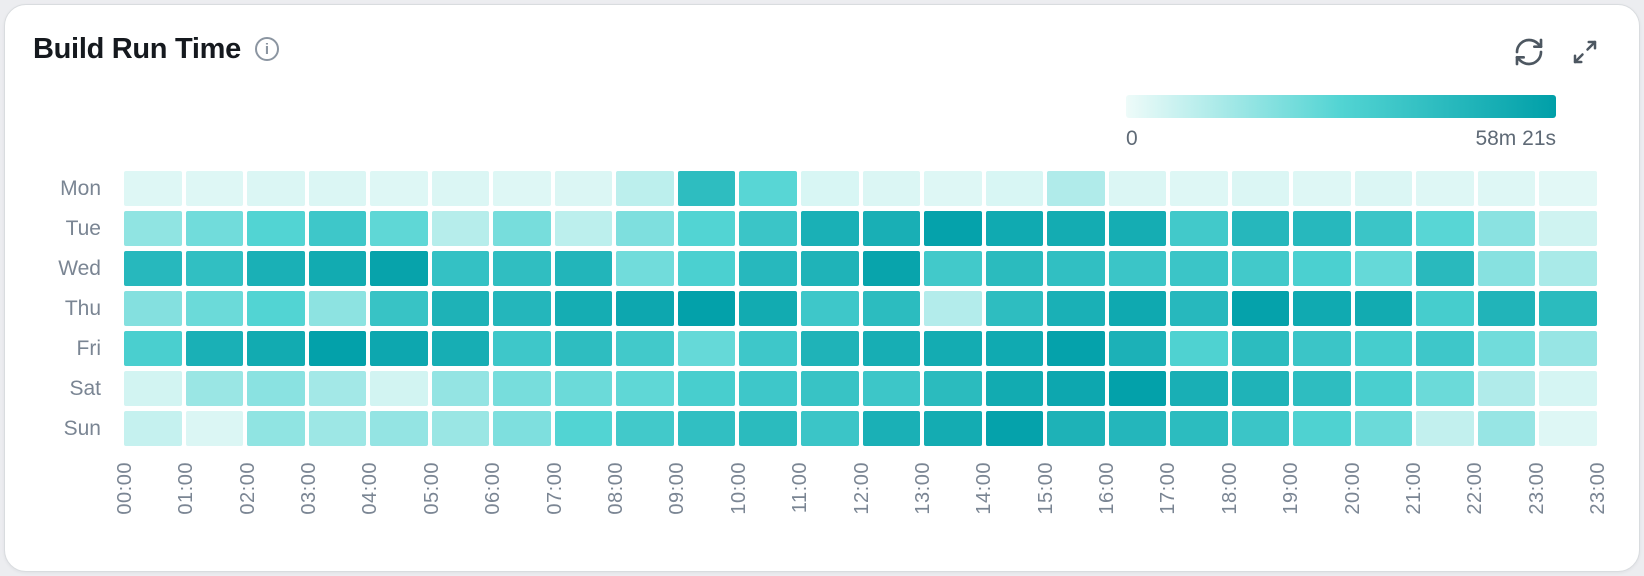 This screenshot has height=576, width=1644. I want to click on refresh-button, so click(1529, 52).